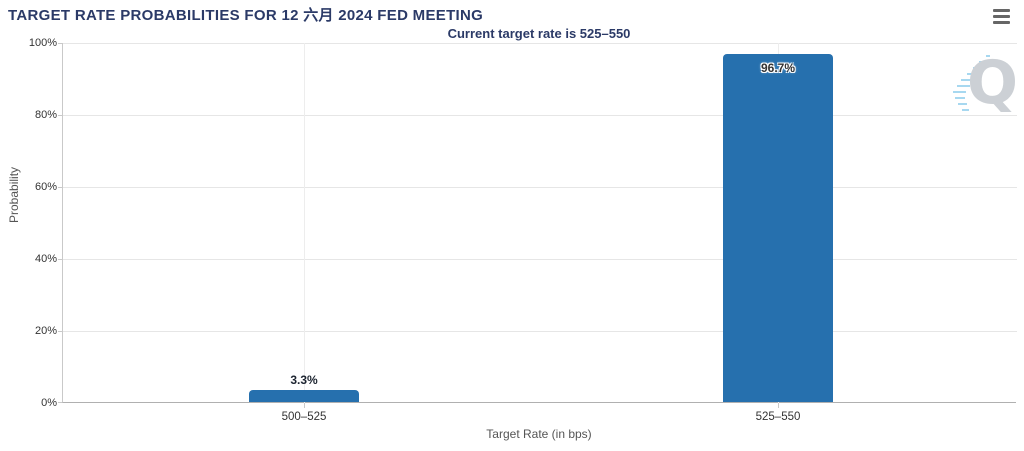  I want to click on bar-value-label: 3.3%, so click(304, 380).